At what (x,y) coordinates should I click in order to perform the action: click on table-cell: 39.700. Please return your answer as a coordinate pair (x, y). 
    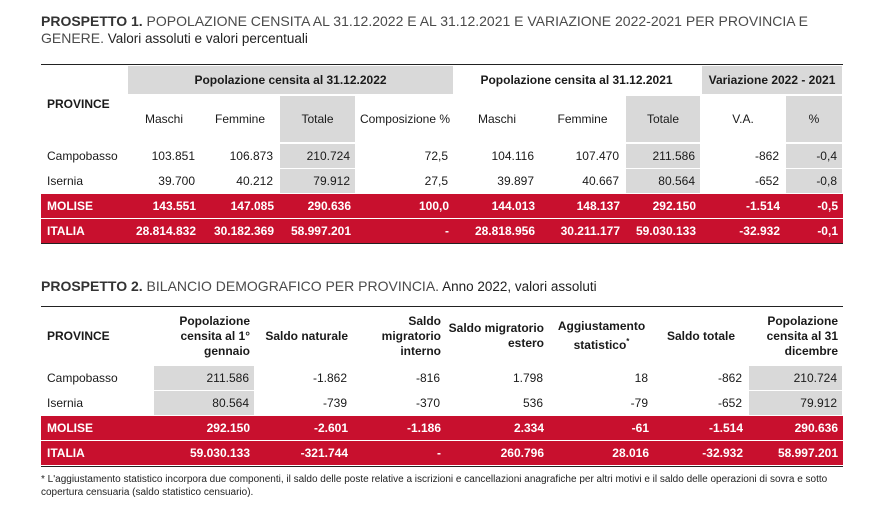
    Looking at the image, I should click on (176, 181).